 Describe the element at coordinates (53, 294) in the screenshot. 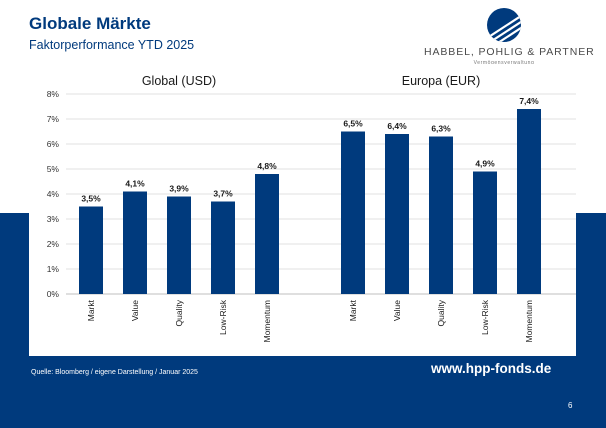

I see `y-tick-label: 0%` at that location.